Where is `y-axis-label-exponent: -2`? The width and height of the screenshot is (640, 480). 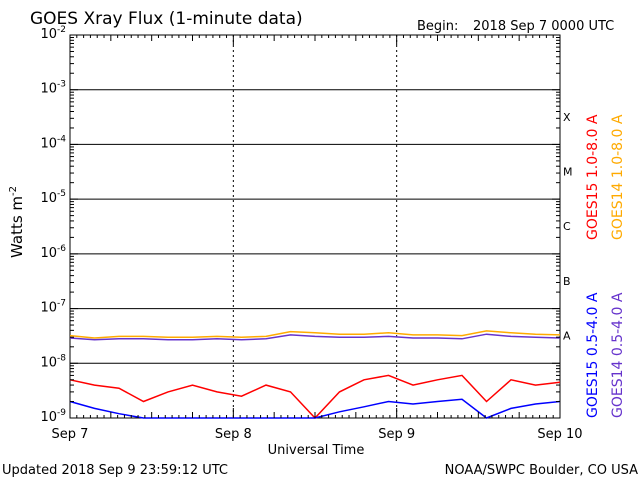 y-axis-label-exponent: -2 is located at coordinates (13, 191).